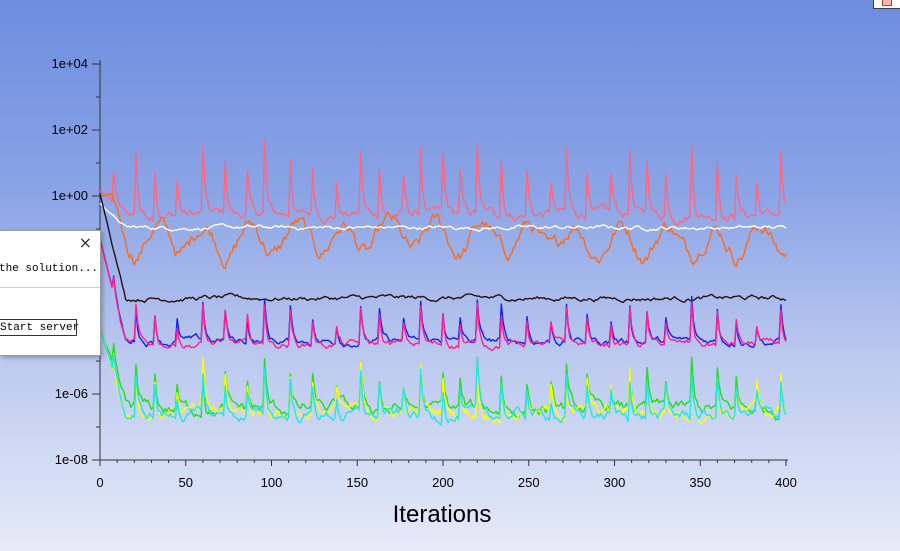 This screenshot has width=900, height=551. What do you see at coordinates (50, 287) in the screenshot?
I see `divider` at bounding box center [50, 287].